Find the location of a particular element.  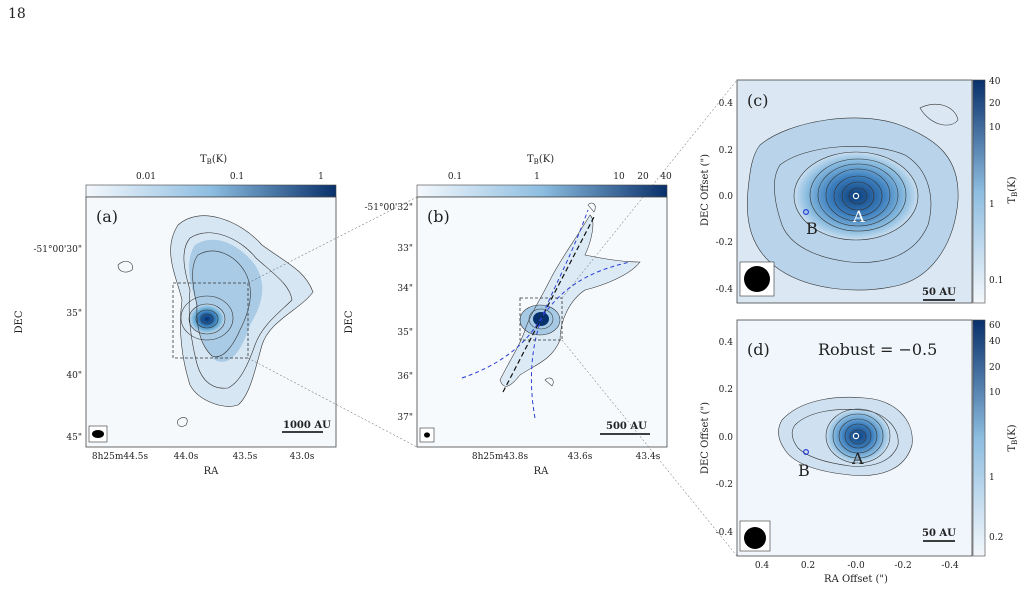

scalebar-c-label: 50 AU is located at coordinates (939, 292).